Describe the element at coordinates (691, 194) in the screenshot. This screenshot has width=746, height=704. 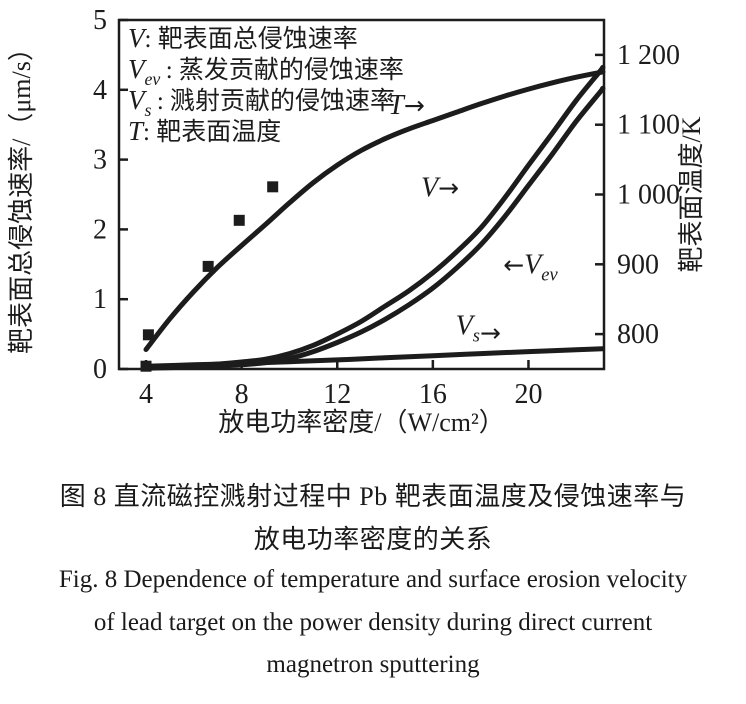
I see `y-right-axis-title: 靶表面温度/K` at that location.